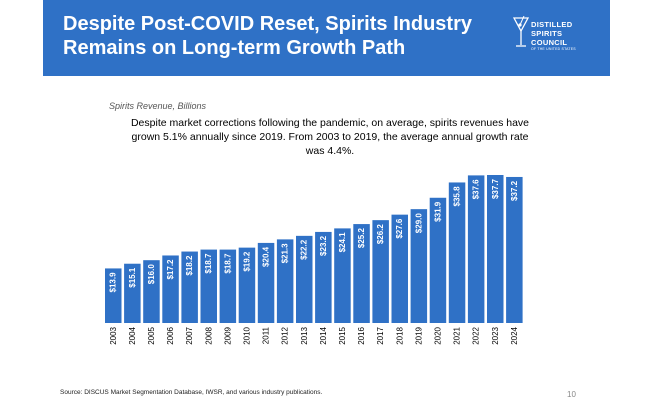 This screenshot has width=650, height=410. What do you see at coordinates (495, 188) in the screenshot?
I see `data-label-2023: $37.7` at bounding box center [495, 188].